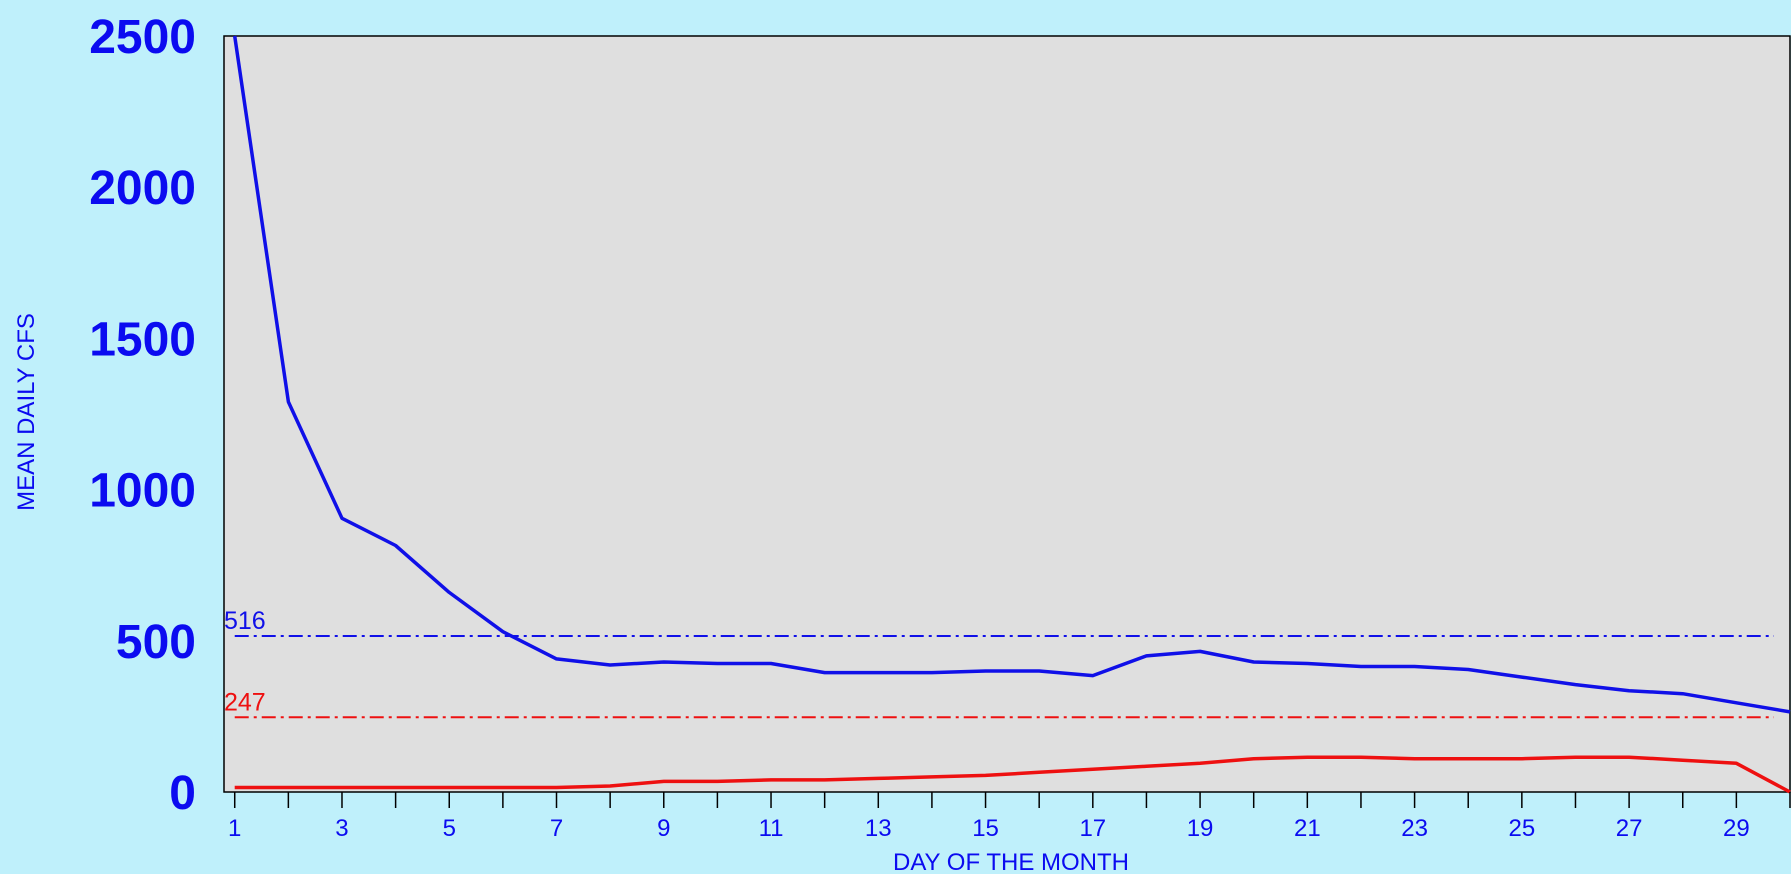 Image resolution: width=1791 pixels, height=874 pixels. Describe the element at coordinates (142, 37) in the screenshot. I see `y-tick-label: 2500` at that location.